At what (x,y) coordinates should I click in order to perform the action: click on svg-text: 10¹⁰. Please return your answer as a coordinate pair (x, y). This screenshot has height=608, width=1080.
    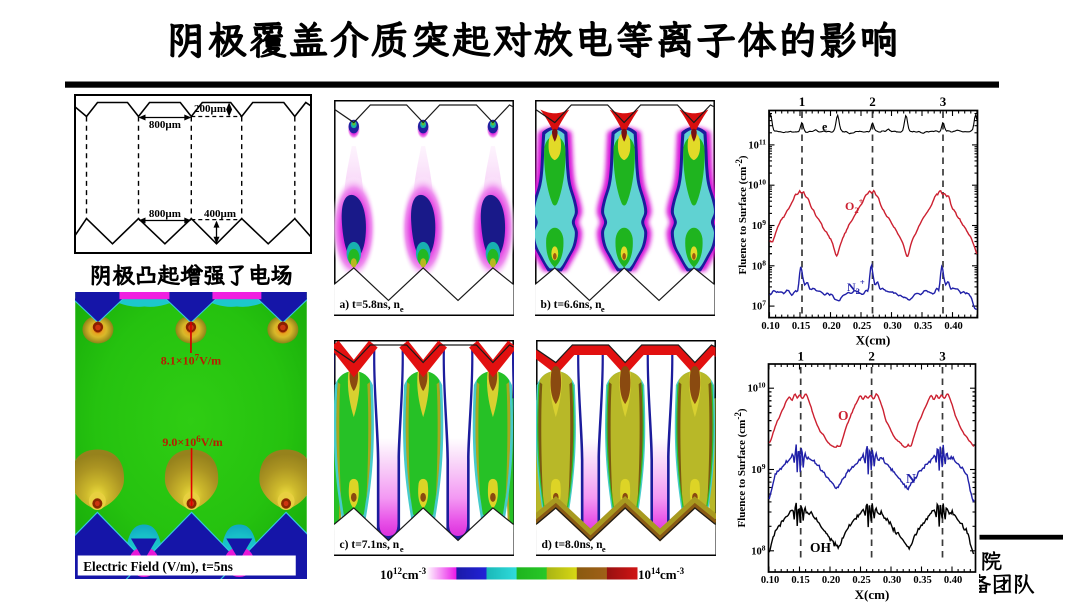
    Looking at the image, I should click on (757, 388).